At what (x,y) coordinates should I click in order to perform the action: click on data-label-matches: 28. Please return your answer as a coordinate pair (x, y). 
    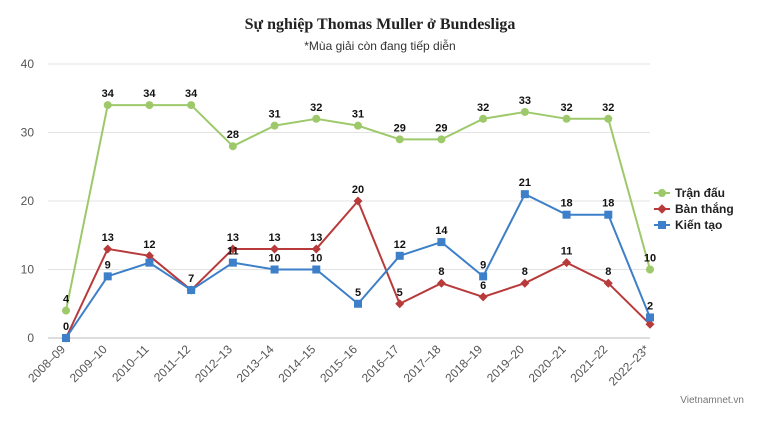
    Looking at the image, I should click on (233, 135).